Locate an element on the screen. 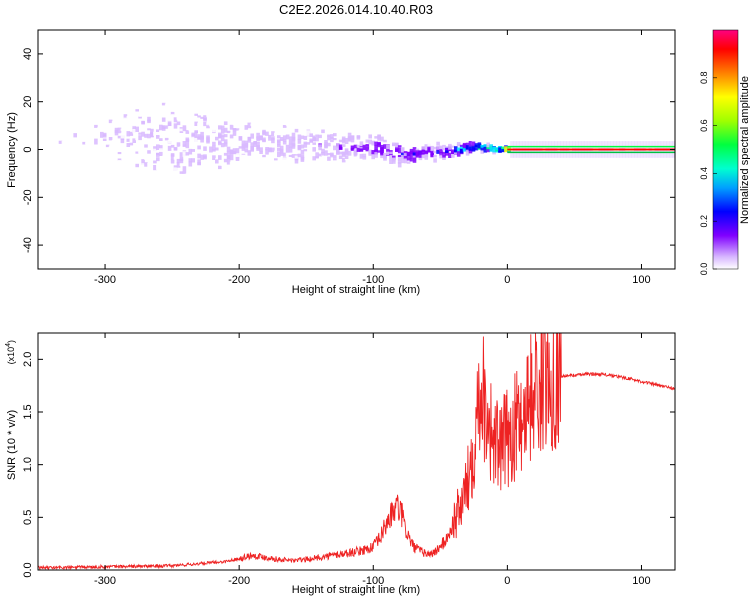 The image size is (750, 600). spectrogram-x-label: Height of straight line (km) is located at coordinates (356, 290).